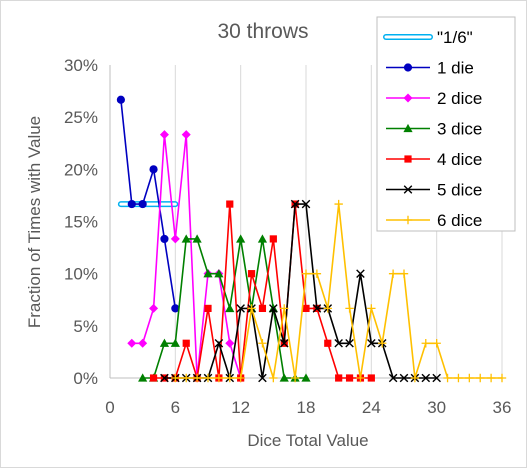  Describe the element at coordinates (434, 190) in the screenshot. I see `legend-entry: 5 dice` at that location.